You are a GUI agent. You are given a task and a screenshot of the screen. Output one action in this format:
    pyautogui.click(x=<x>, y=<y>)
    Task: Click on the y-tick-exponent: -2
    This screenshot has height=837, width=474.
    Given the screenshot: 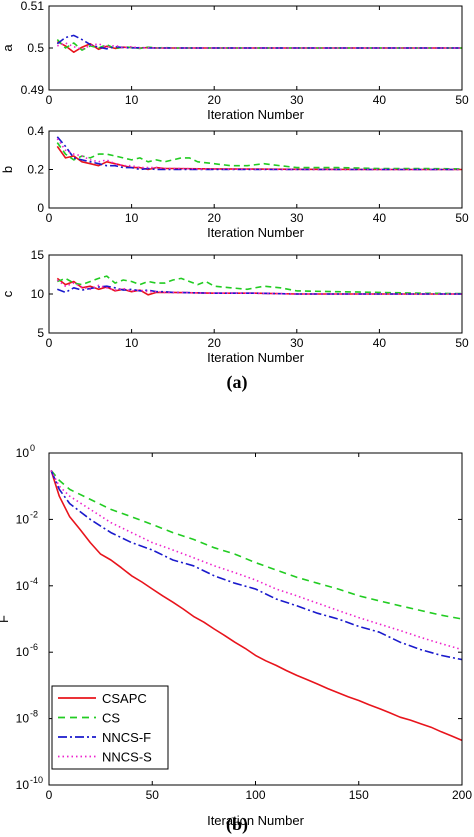 What is the action you would take?
    pyautogui.click(x=34, y=514)
    